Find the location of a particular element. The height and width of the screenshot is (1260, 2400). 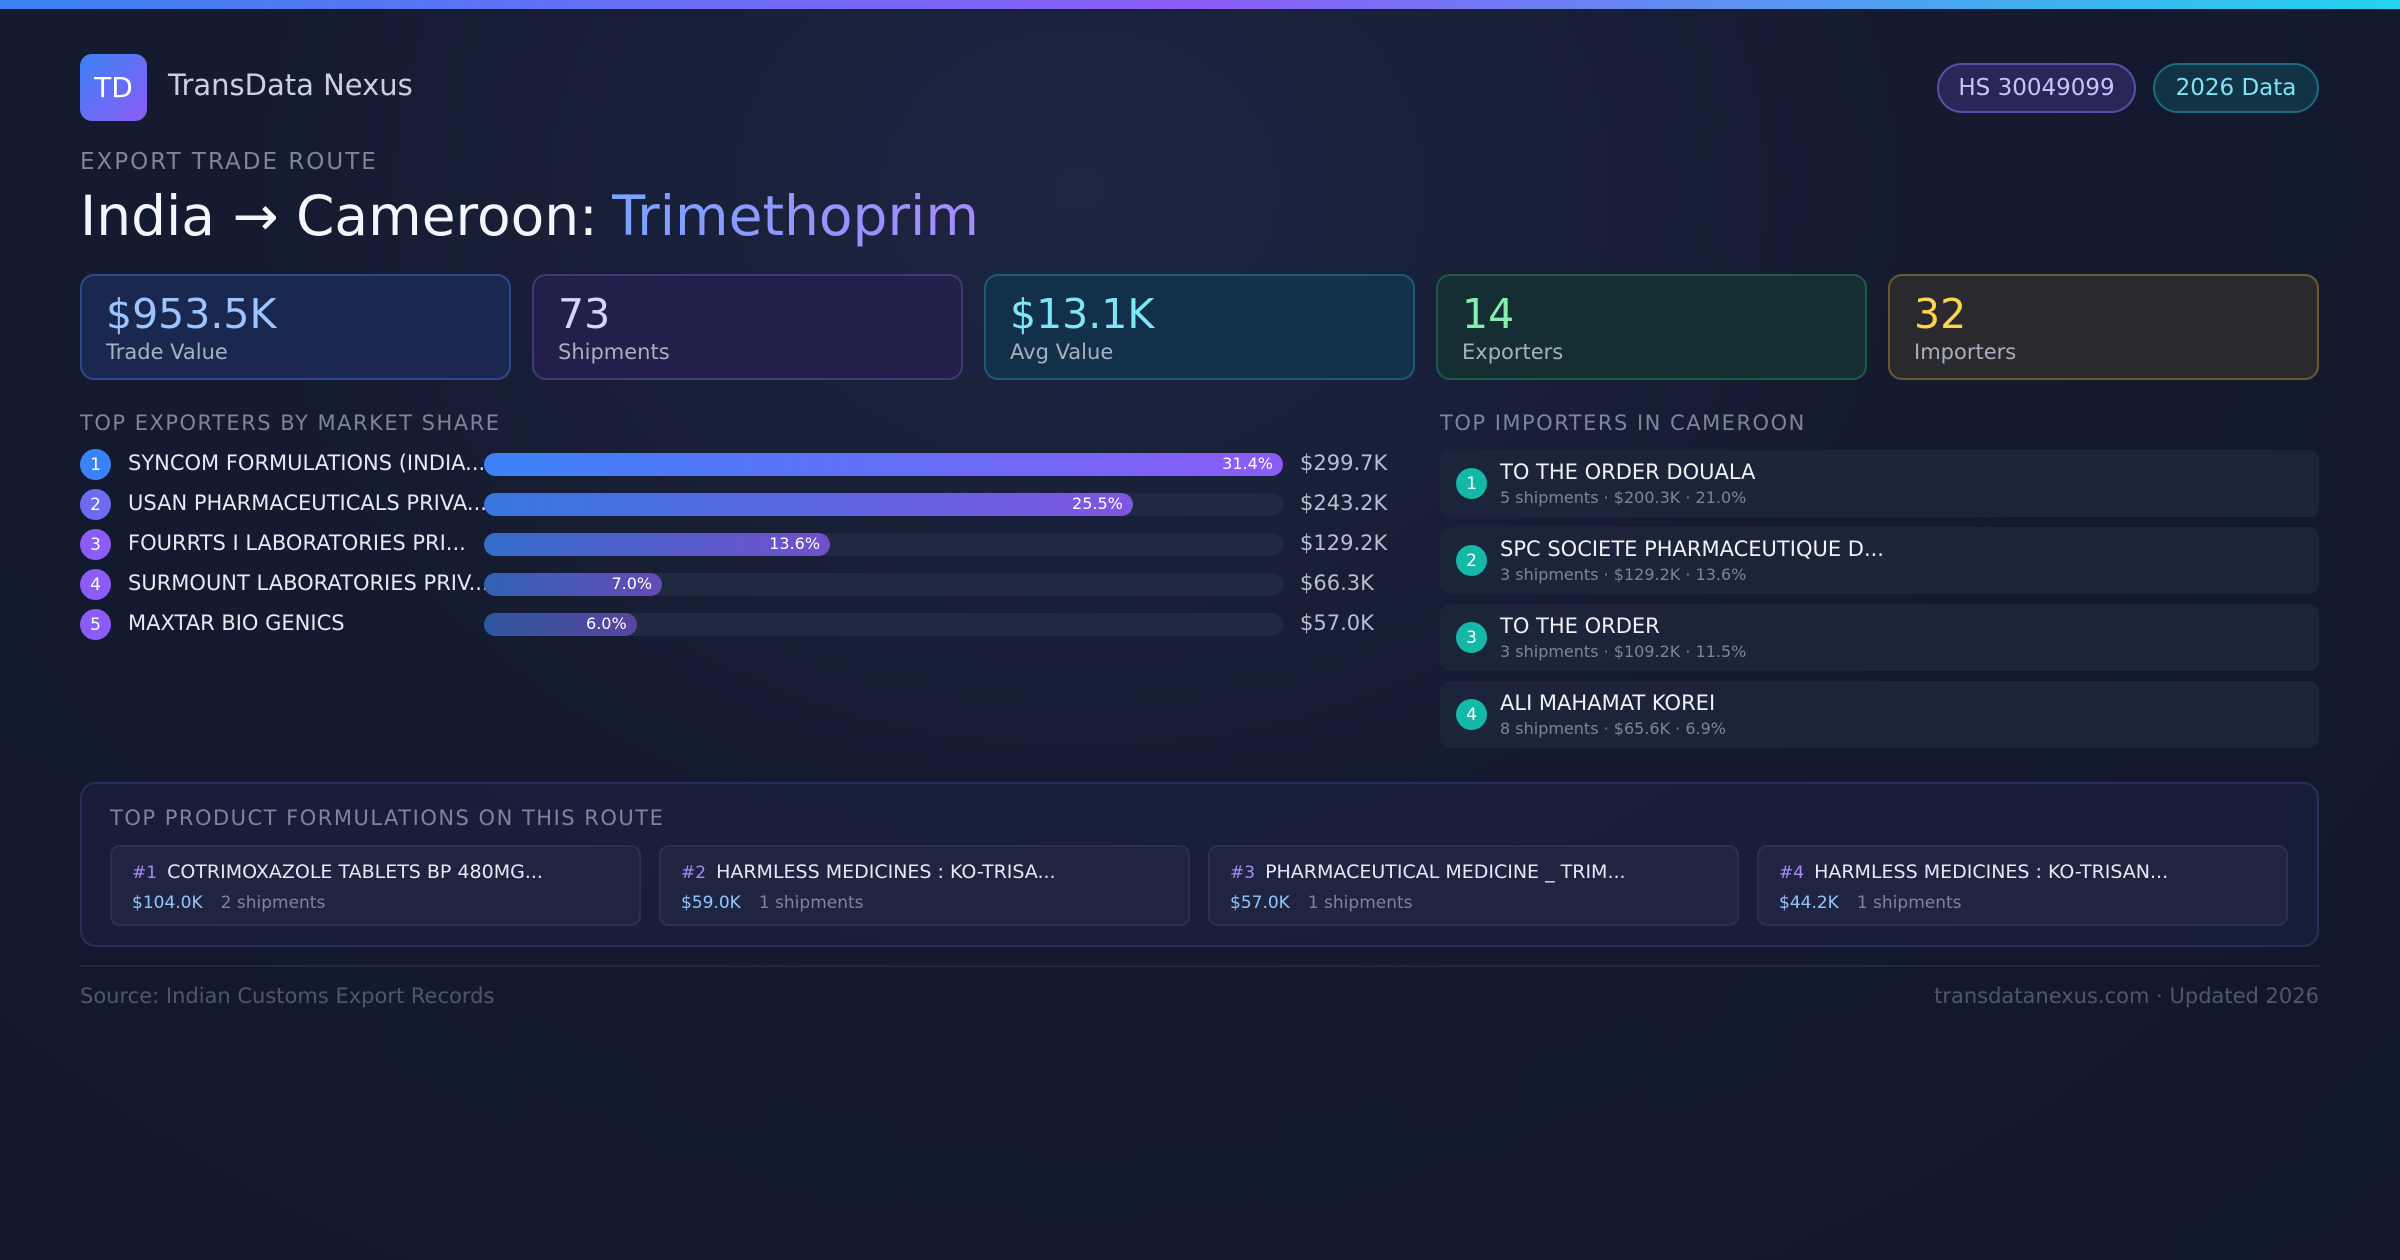

importer-name: ALI MAHAMAT KOREI is located at coordinates (1608, 703).